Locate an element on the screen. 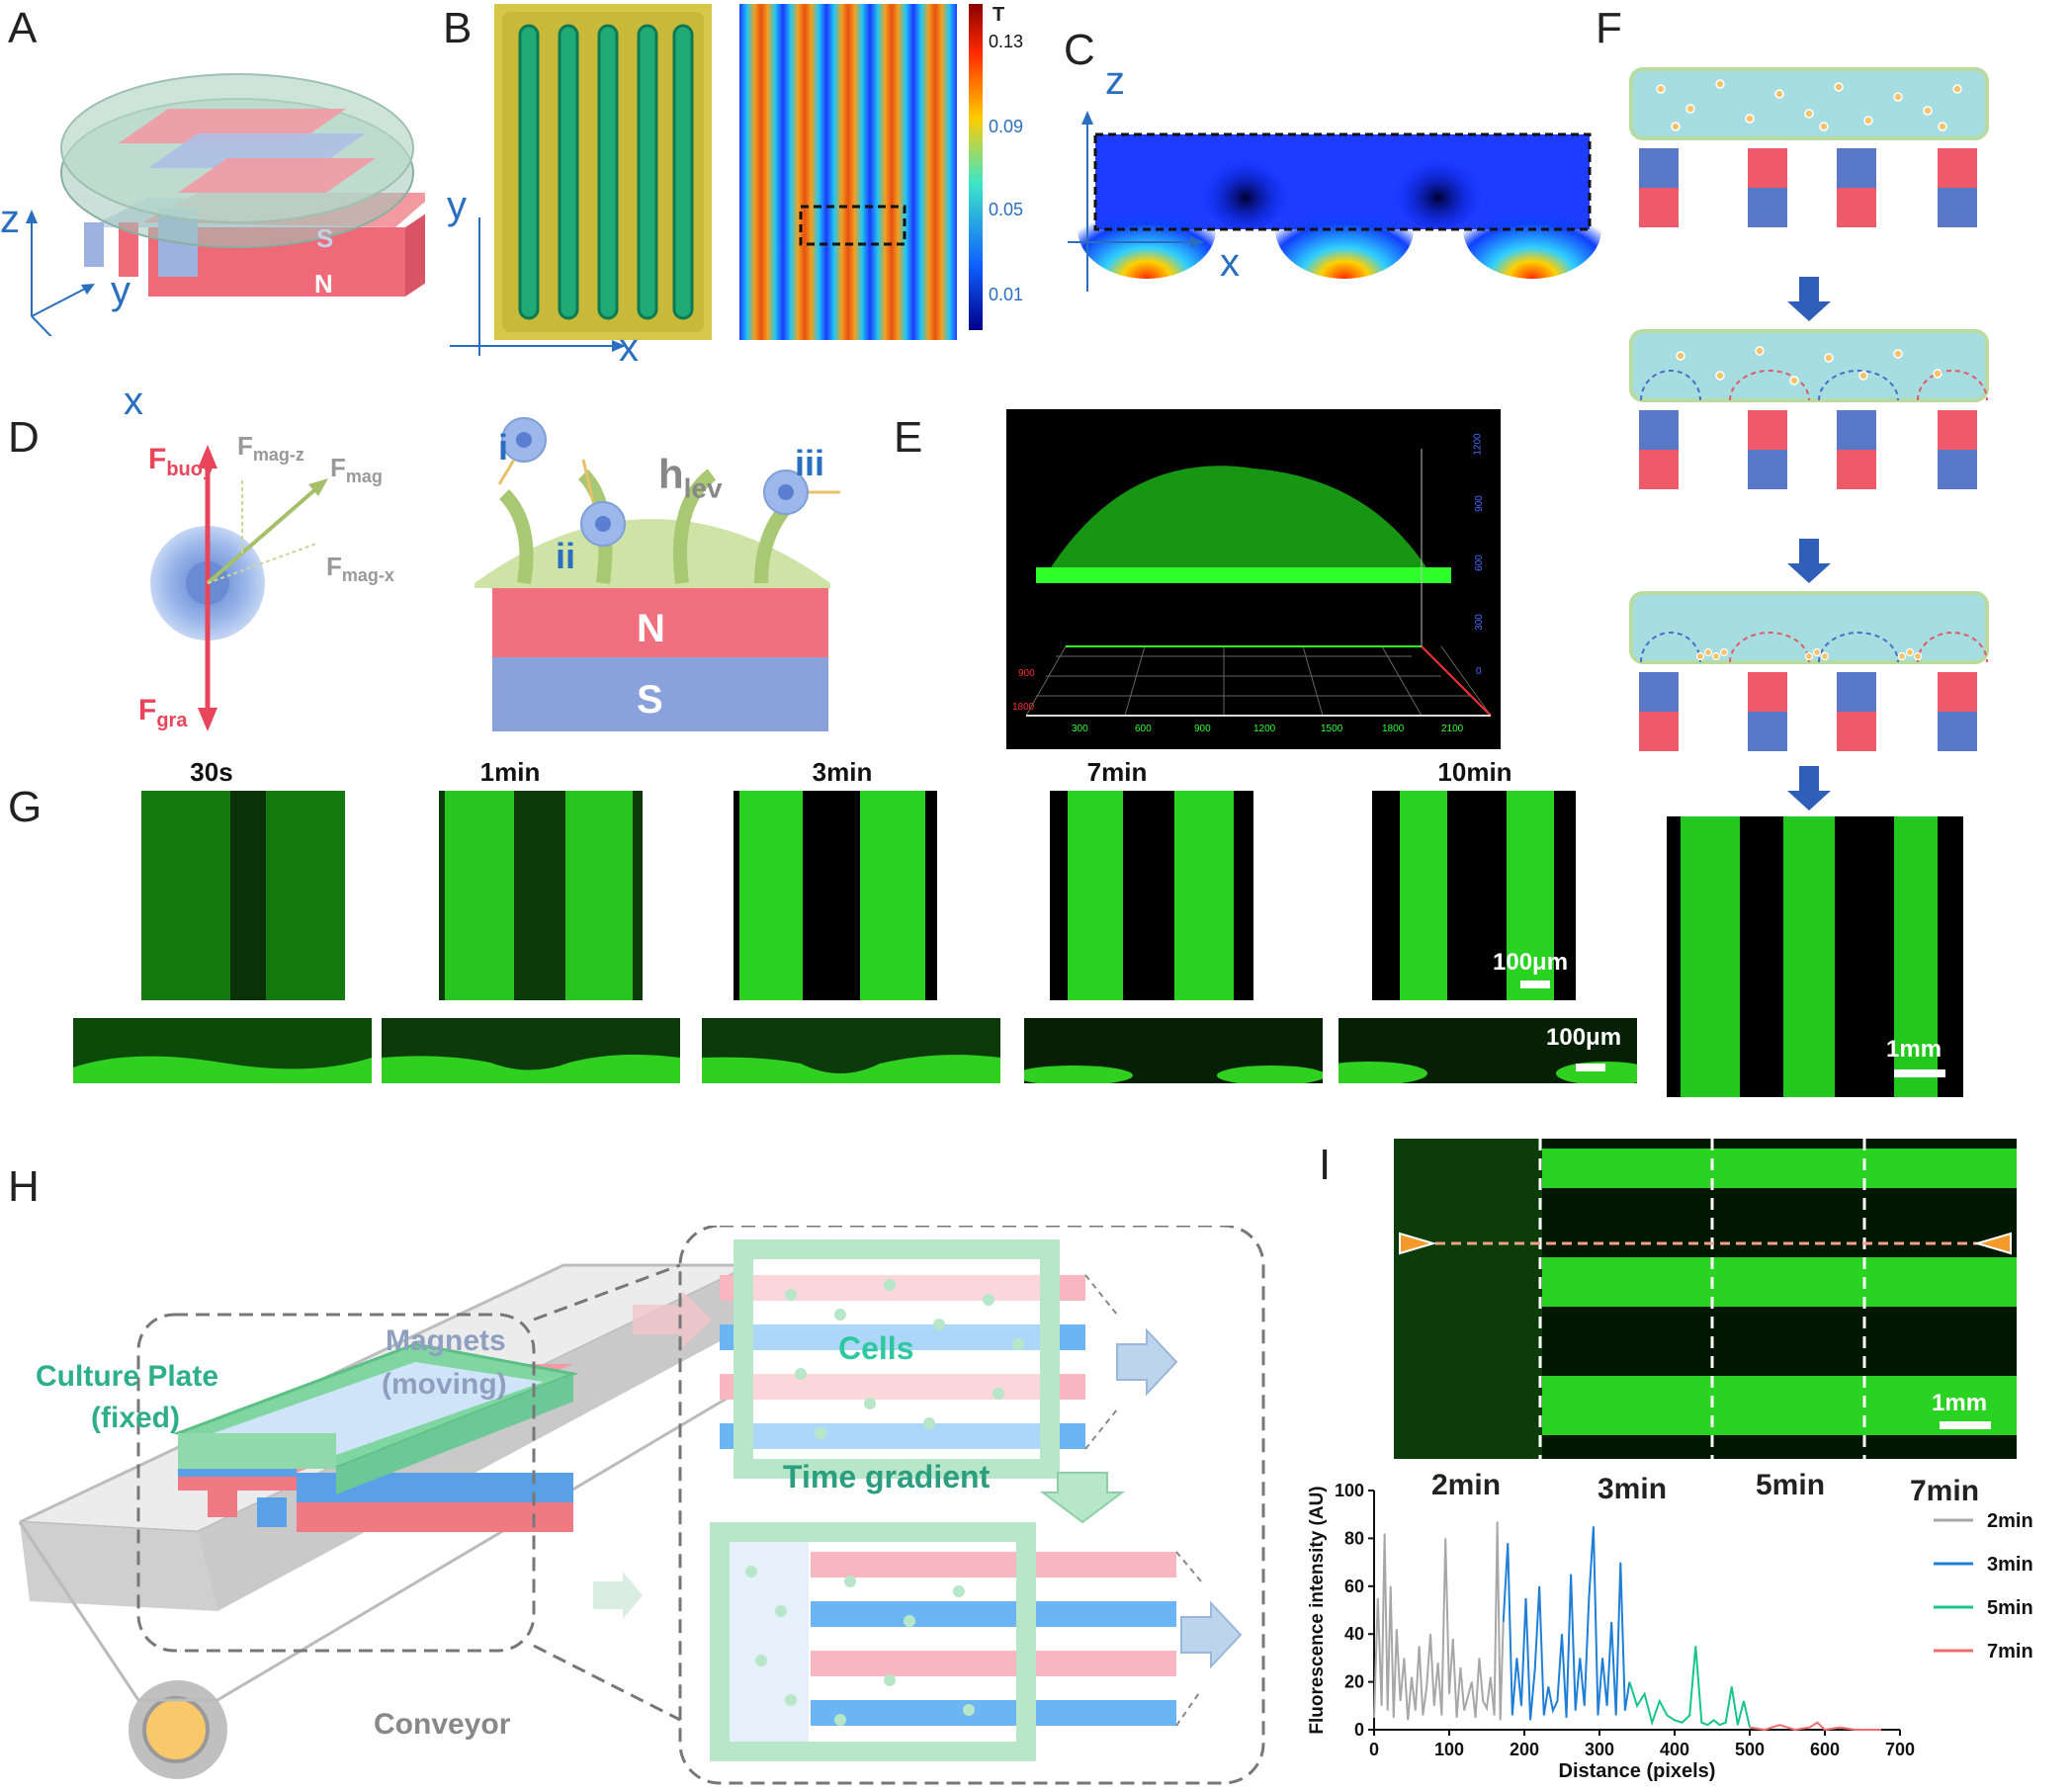 The image size is (2072, 1791). chart-y-tick-label: 40 is located at coordinates (1354, 1634).